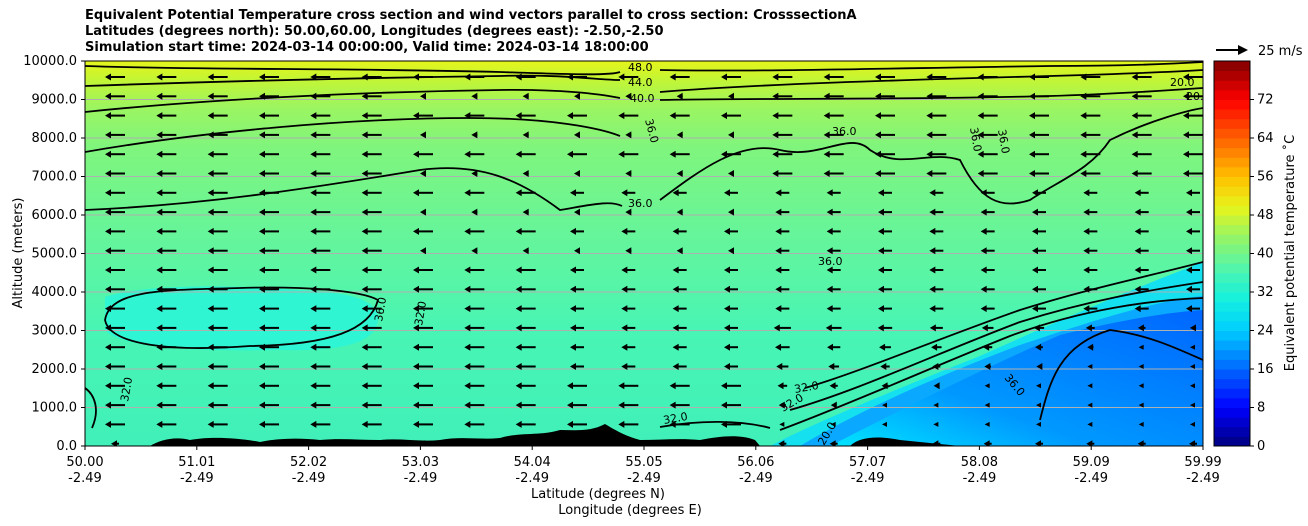 The height and width of the screenshot is (526, 1308). Describe the element at coordinates (242, 317) in the screenshot. I see `contour-32-mid` at that location.